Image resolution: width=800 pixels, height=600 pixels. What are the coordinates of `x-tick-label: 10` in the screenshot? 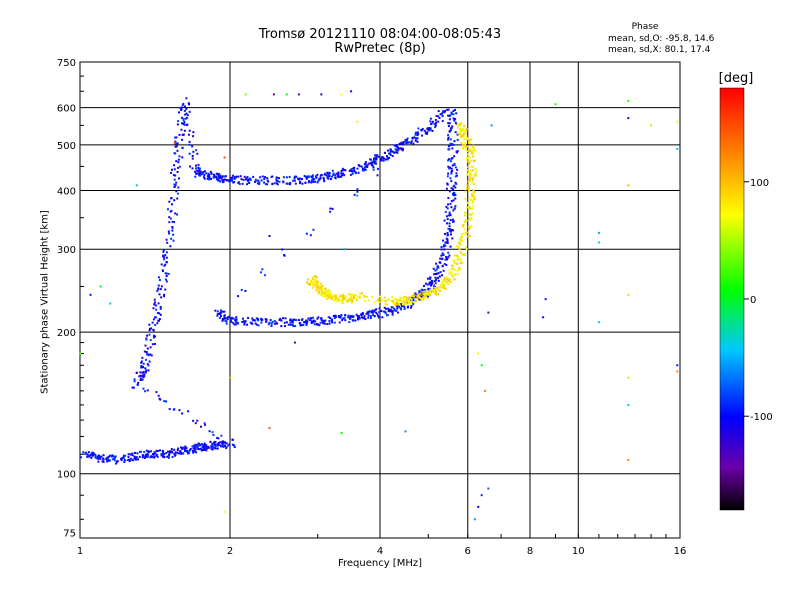 It's located at (578, 551).